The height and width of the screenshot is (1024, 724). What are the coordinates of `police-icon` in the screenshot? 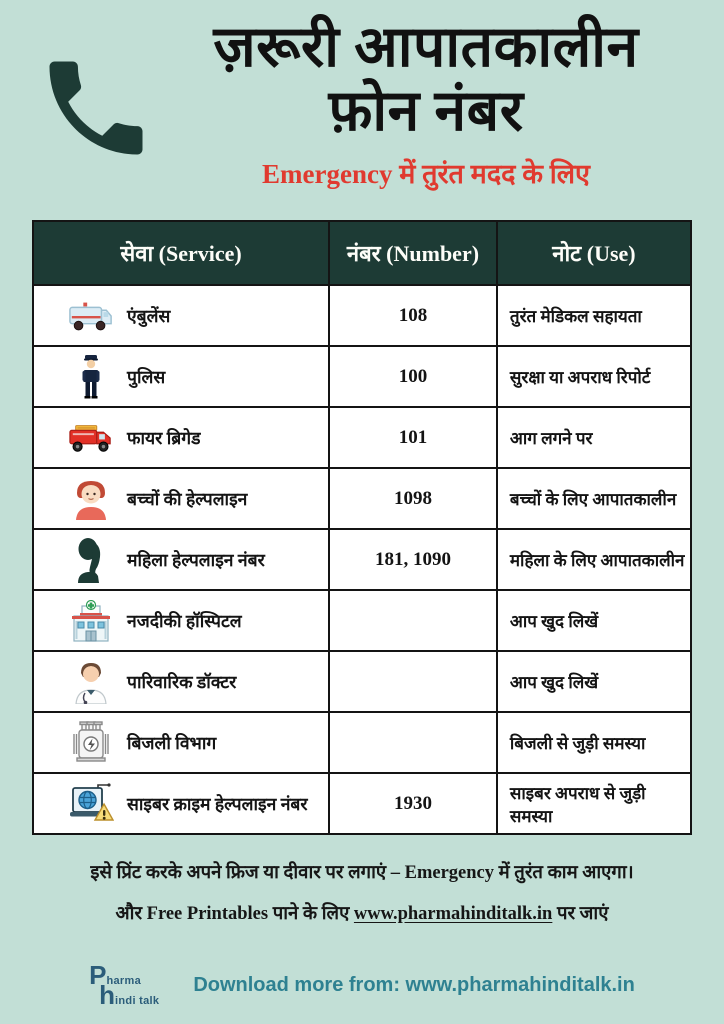 It's located at (91, 377).